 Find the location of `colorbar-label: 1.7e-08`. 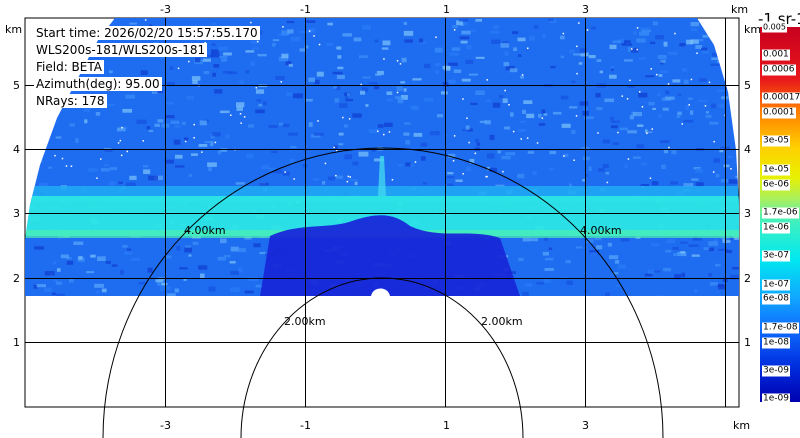

colorbar-label: 1.7e-08 is located at coordinates (780, 328).